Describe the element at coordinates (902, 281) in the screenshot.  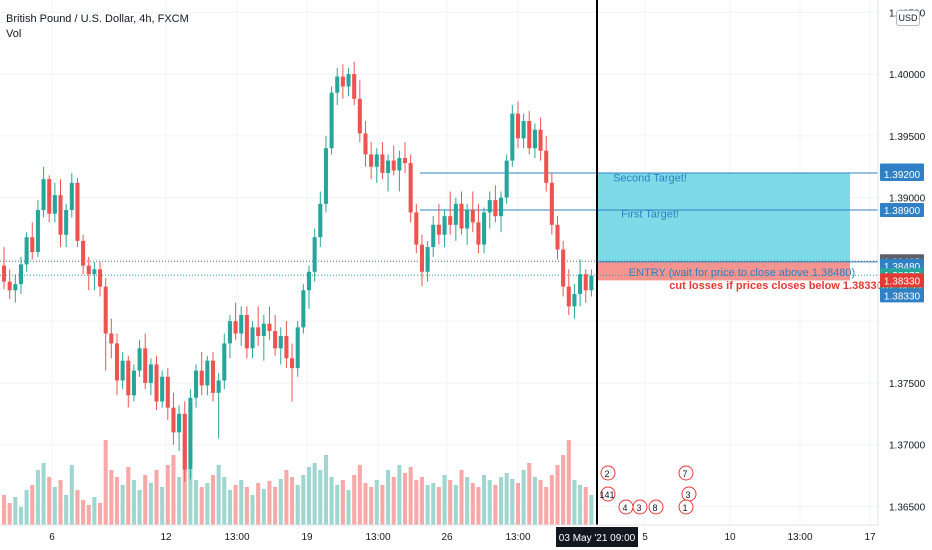
I see `price-label-text: 1.38330` at that location.